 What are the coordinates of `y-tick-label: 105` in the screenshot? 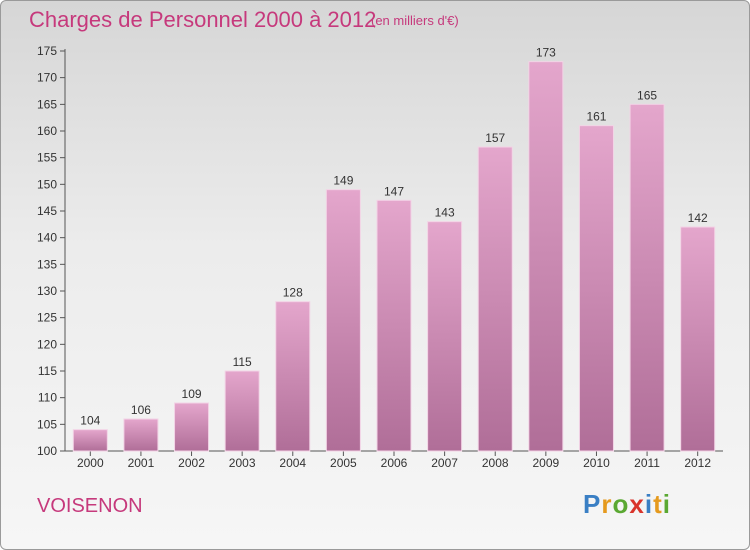 It's located at (47, 424).